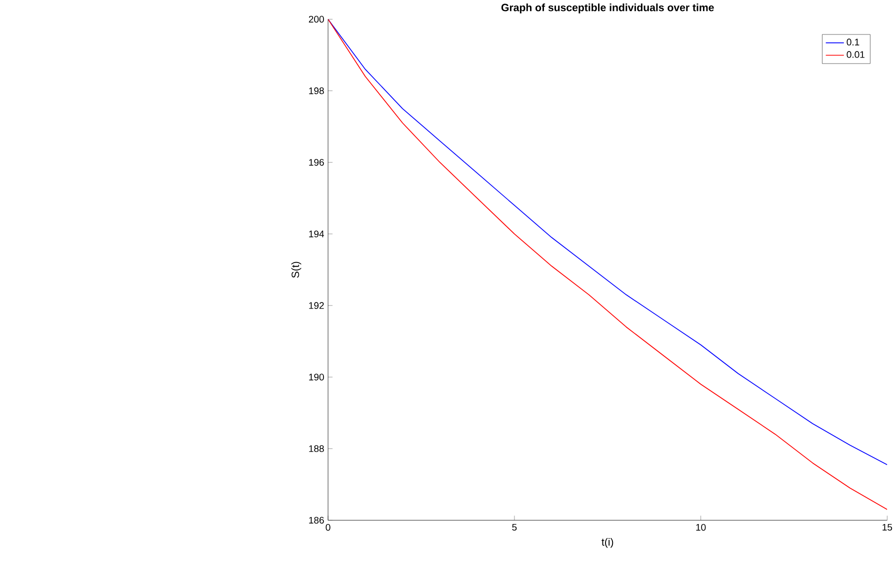 This screenshot has height=567, width=896. I want to click on legend-label: 0.1, so click(853, 42).